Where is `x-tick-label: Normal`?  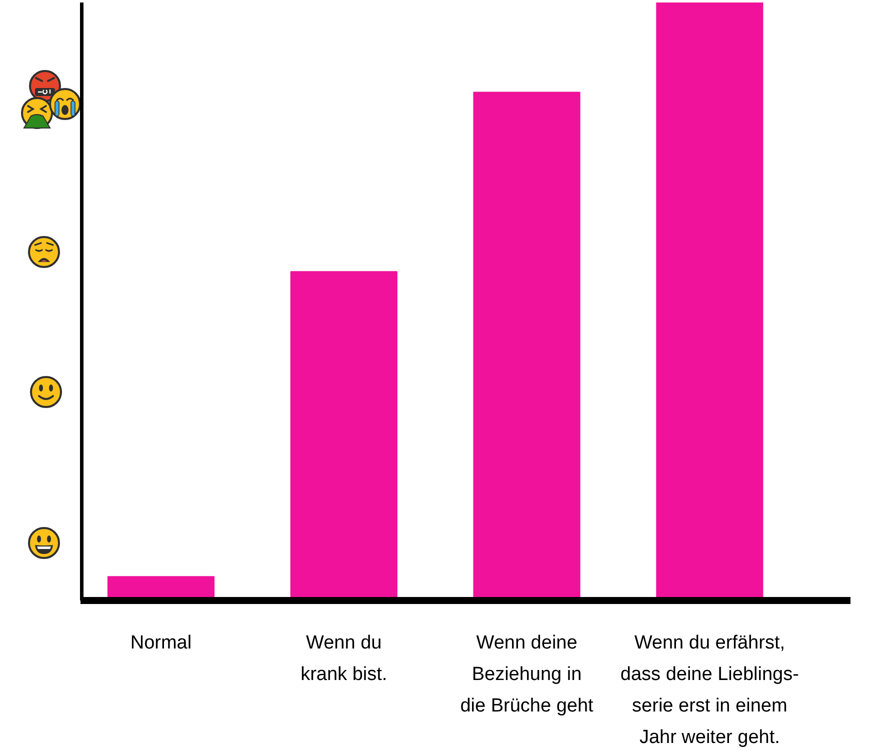 x-tick-label: Normal is located at coordinates (161, 643).